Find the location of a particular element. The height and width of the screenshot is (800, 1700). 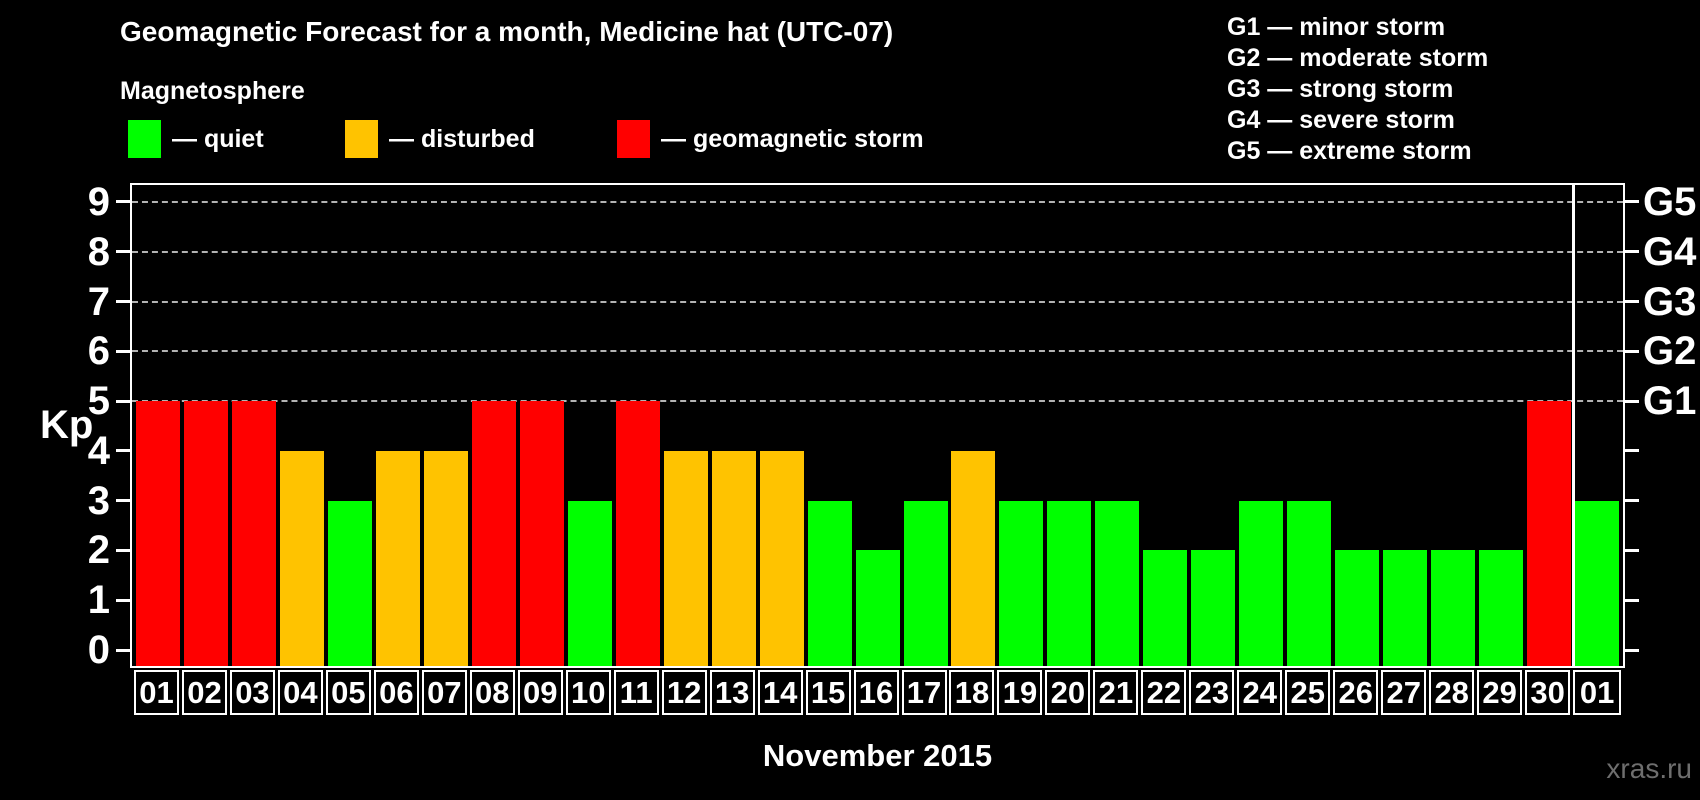

day-label-06: 06 is located at coordinates (396, 692).